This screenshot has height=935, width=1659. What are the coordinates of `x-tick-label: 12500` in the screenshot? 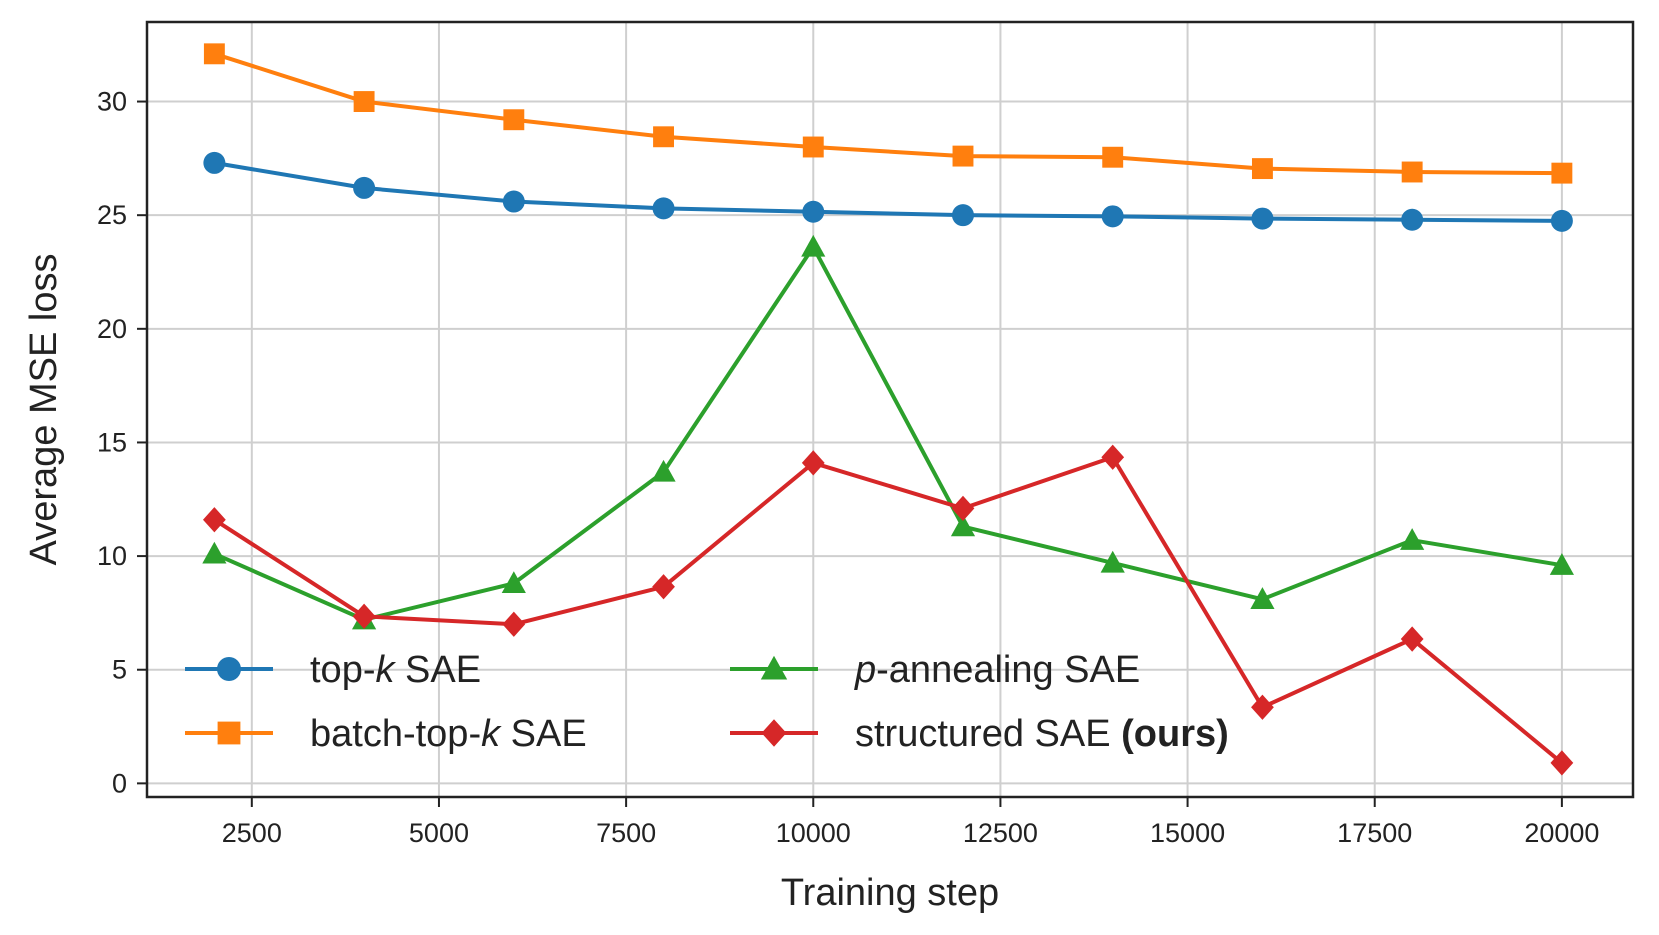 It's located at (1000, 833).